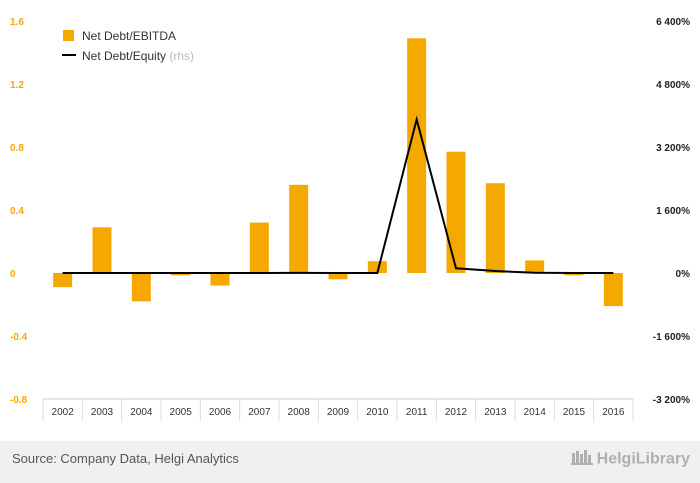 Image resolution: width=700 pixels, height=483 pixels. Describe the element at coordinates (299, 412) in the screenshot. I see `x-axis-tick-label: 2008` at that location.